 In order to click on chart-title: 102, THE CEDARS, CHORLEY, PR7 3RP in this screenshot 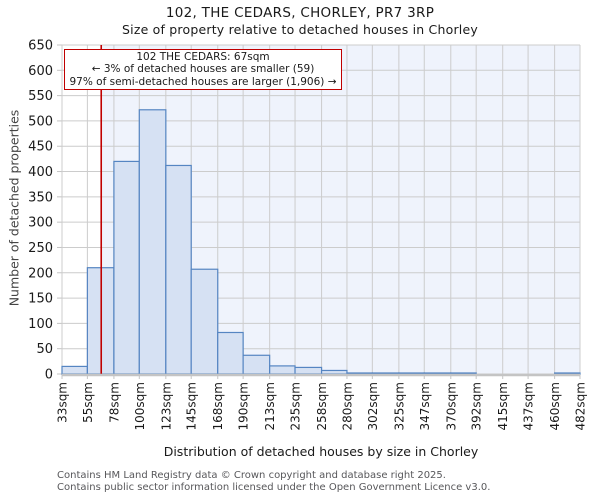, I will do `click(300, 13)`.